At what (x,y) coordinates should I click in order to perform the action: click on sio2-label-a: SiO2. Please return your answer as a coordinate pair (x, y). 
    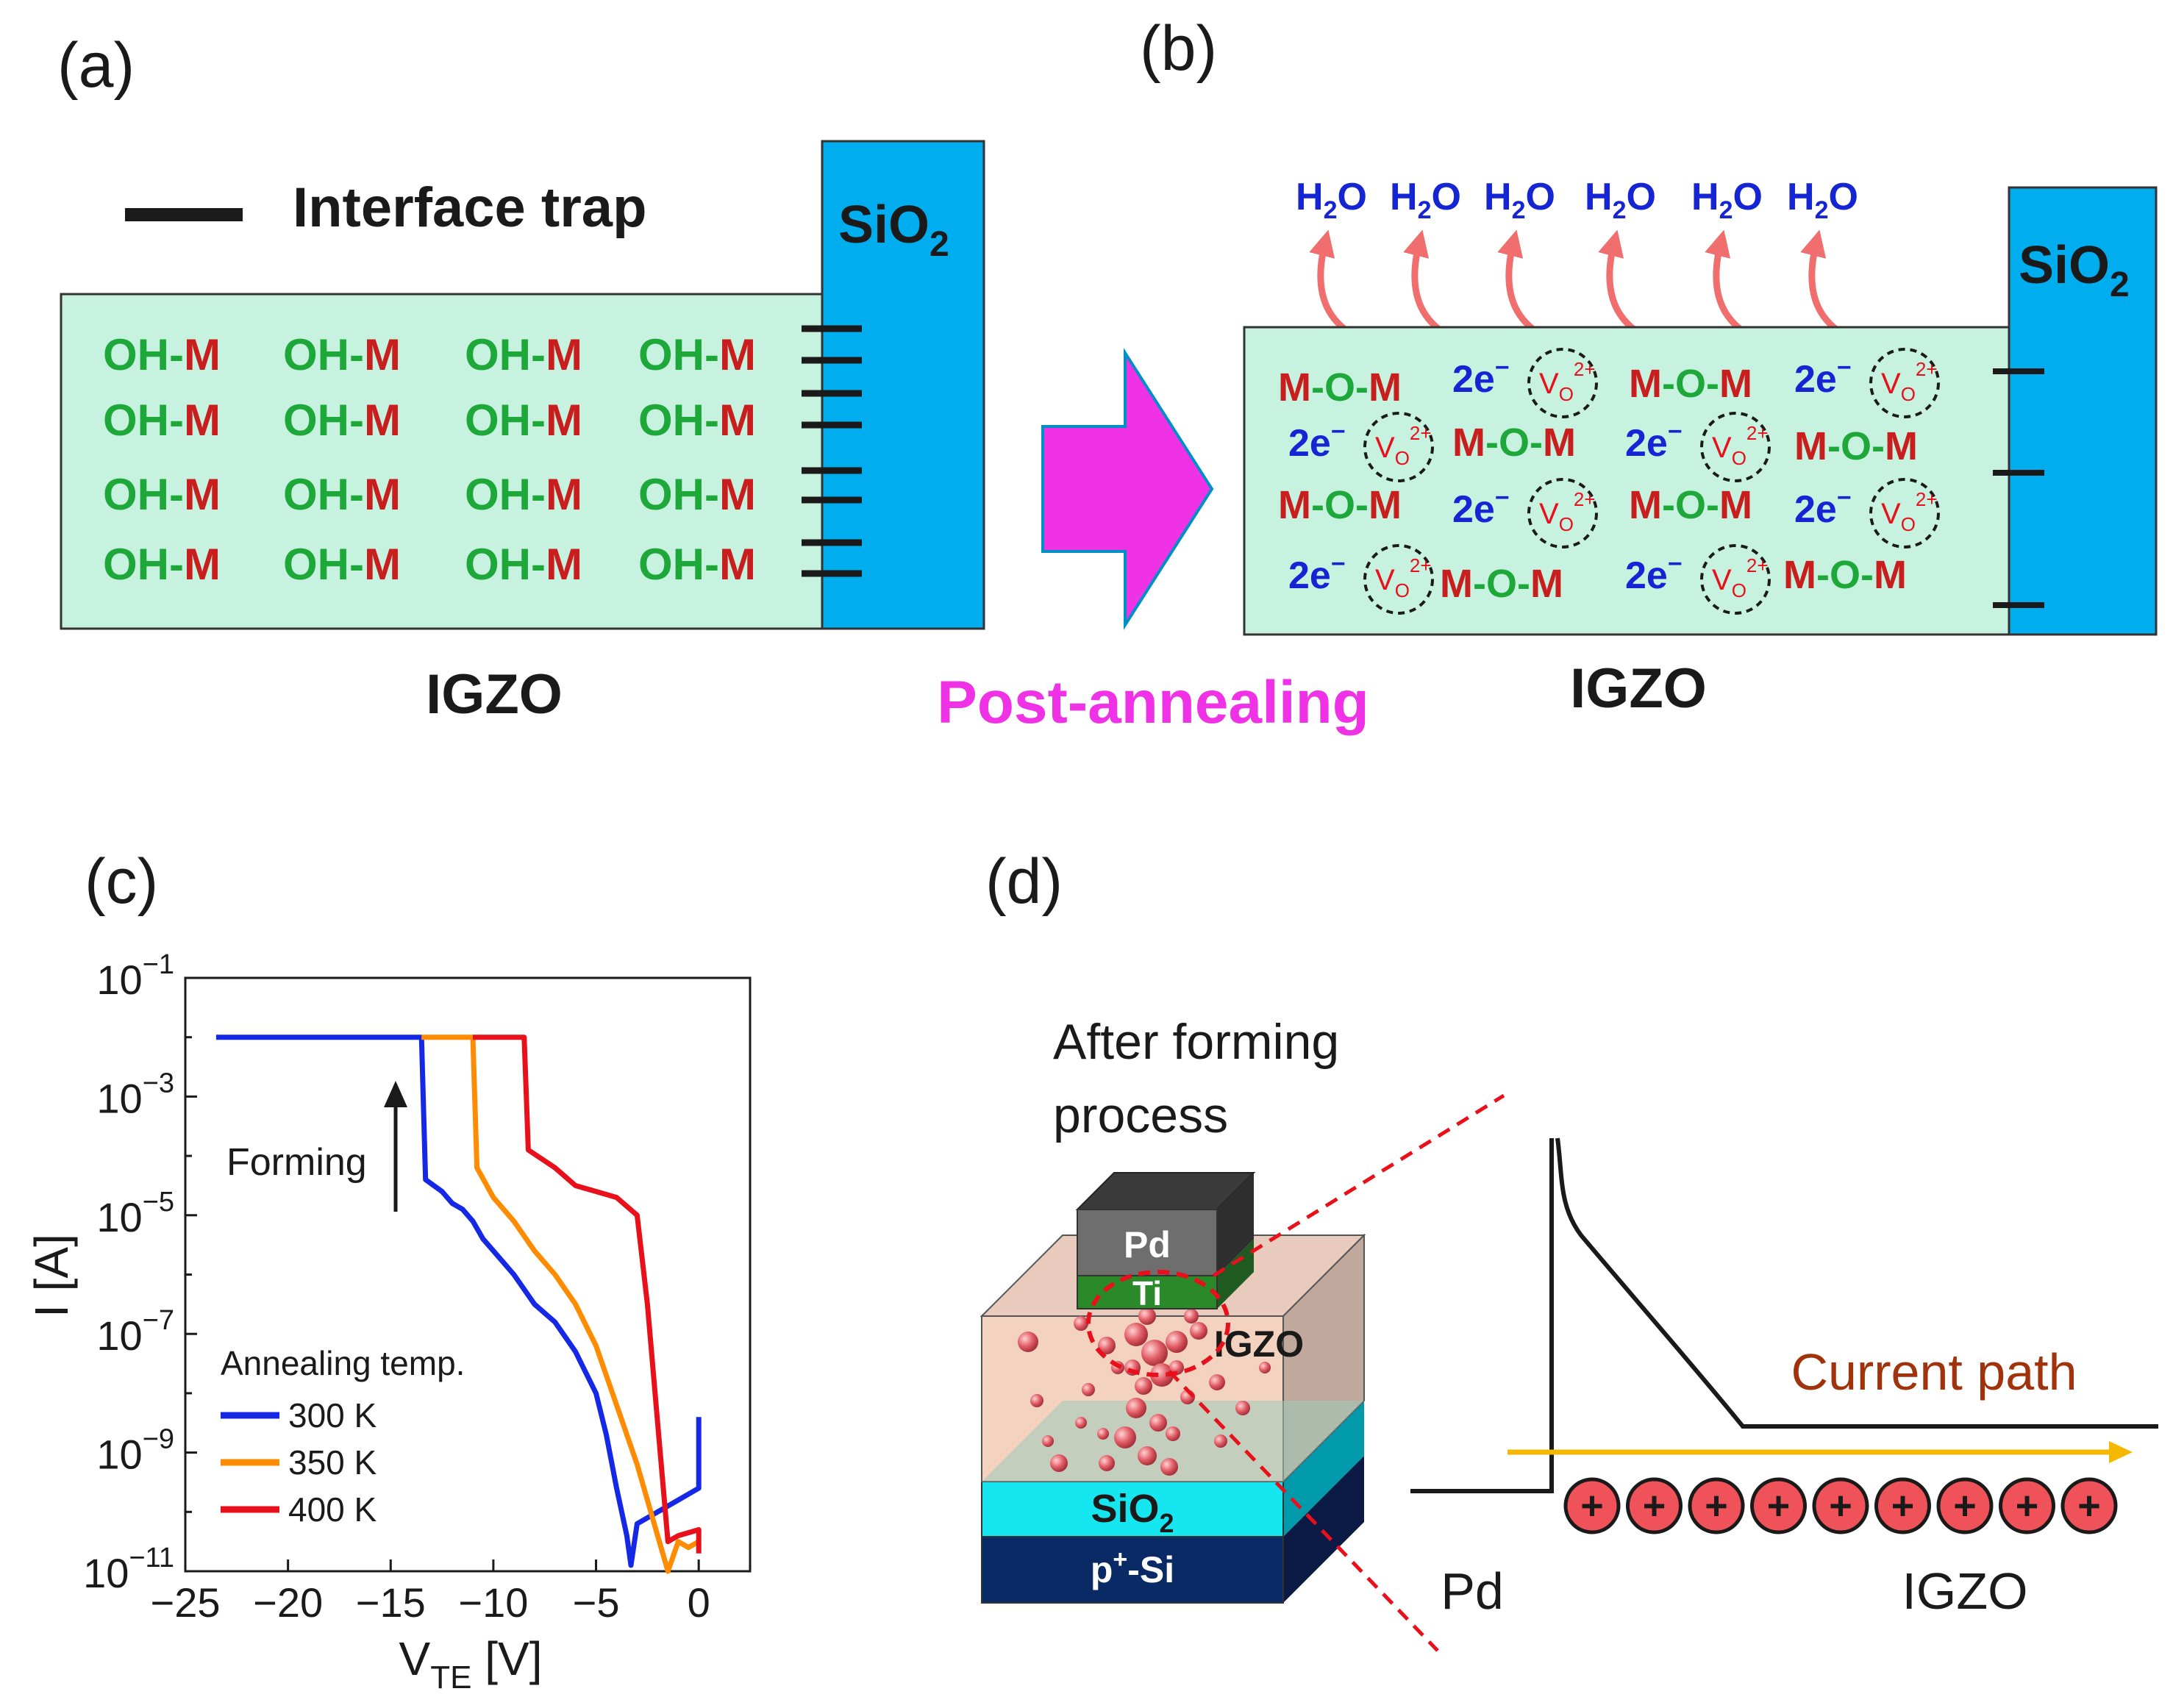
    Looking at the image, I should click on (893, 230).